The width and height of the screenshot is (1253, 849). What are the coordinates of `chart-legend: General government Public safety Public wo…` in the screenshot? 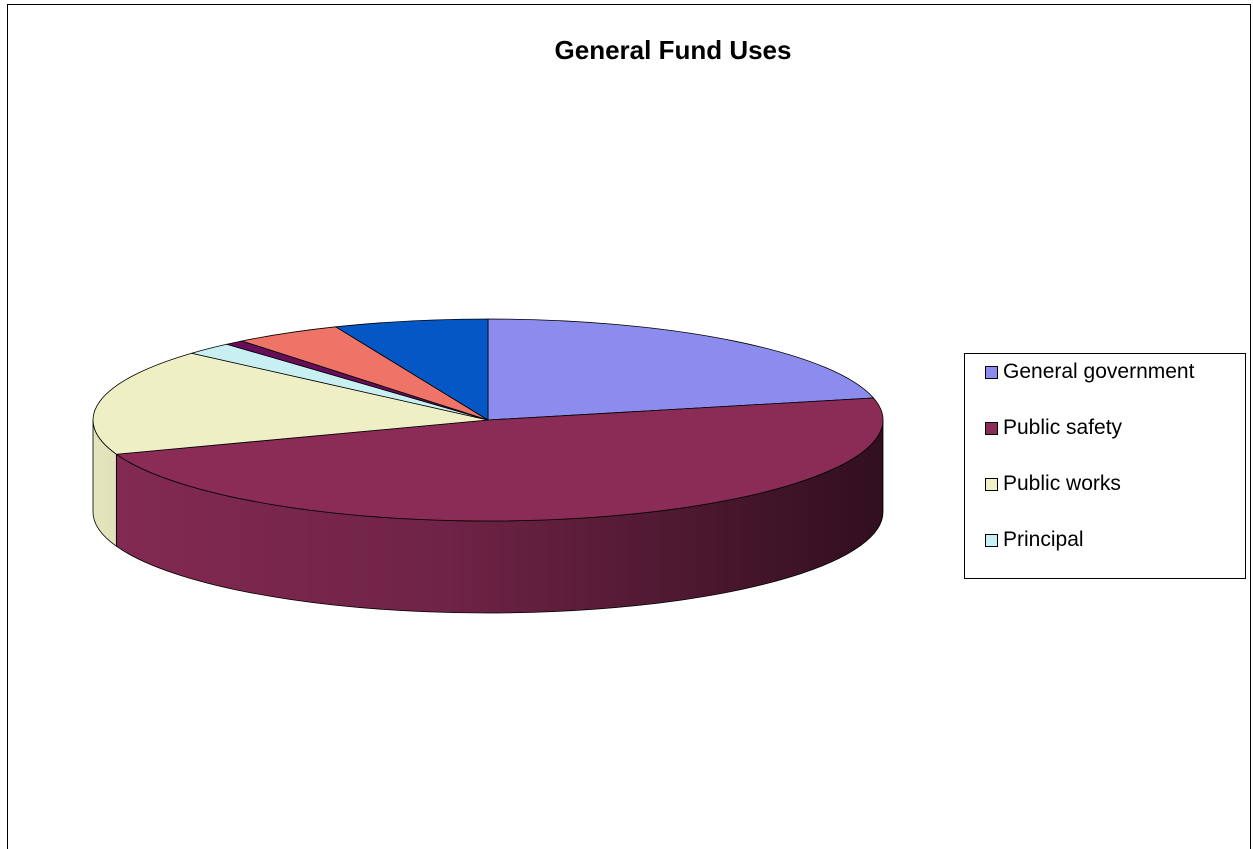 It's located at (1105, 466).